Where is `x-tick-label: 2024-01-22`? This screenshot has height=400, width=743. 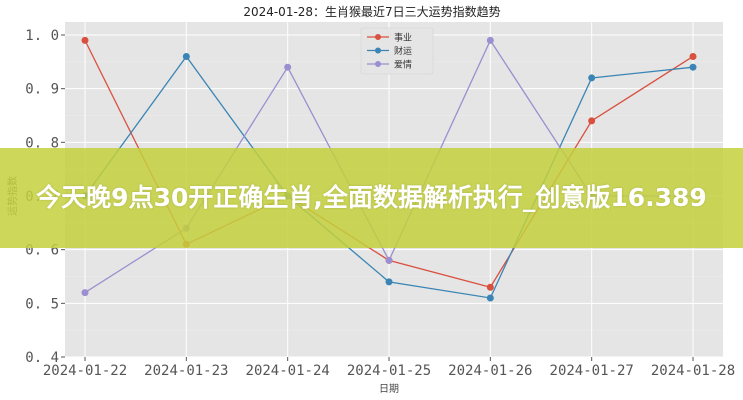 x-tick-label: 2024-01-22 is located at coordinates (85, 371).